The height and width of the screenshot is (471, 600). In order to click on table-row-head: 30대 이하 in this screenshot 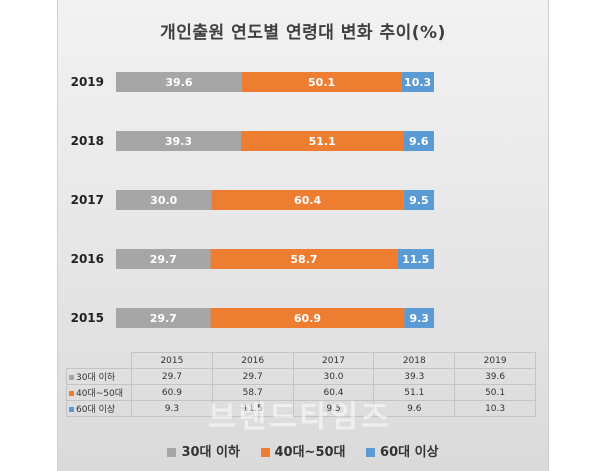, I will do `click(99, 376)`.